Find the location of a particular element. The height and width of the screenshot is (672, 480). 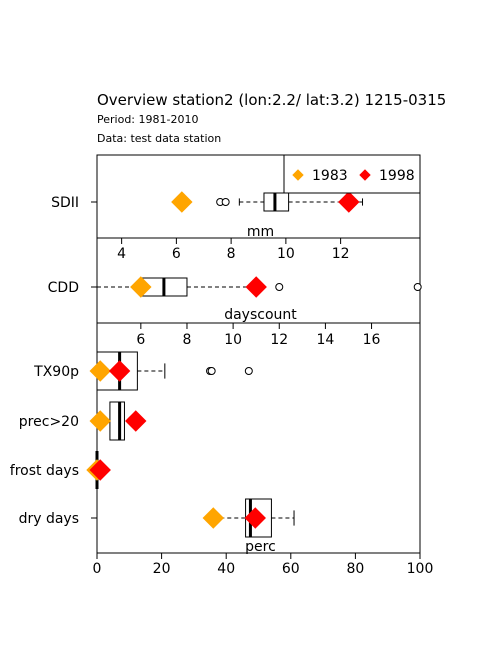

x-tick-label: 100 is located at coordinates (420, 569).